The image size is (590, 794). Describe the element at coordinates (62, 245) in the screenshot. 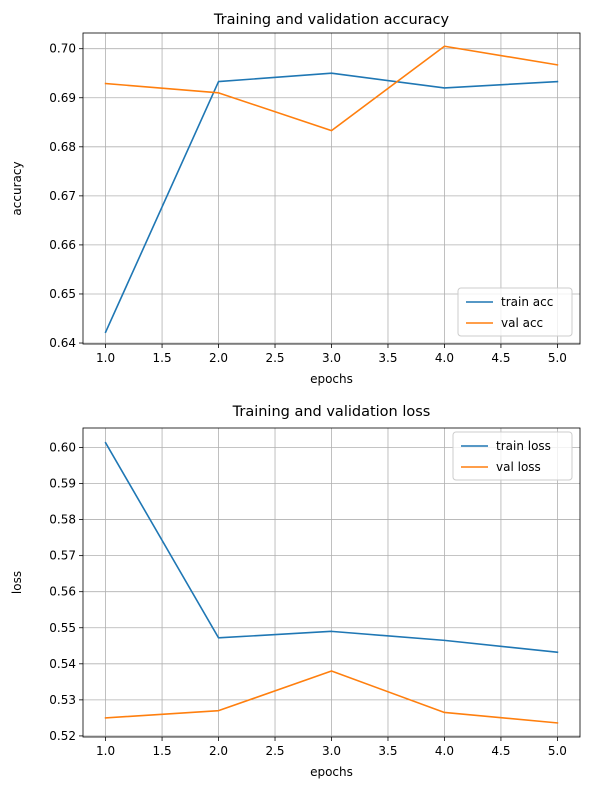

I see `y-tick-label: 0.66` at that location.